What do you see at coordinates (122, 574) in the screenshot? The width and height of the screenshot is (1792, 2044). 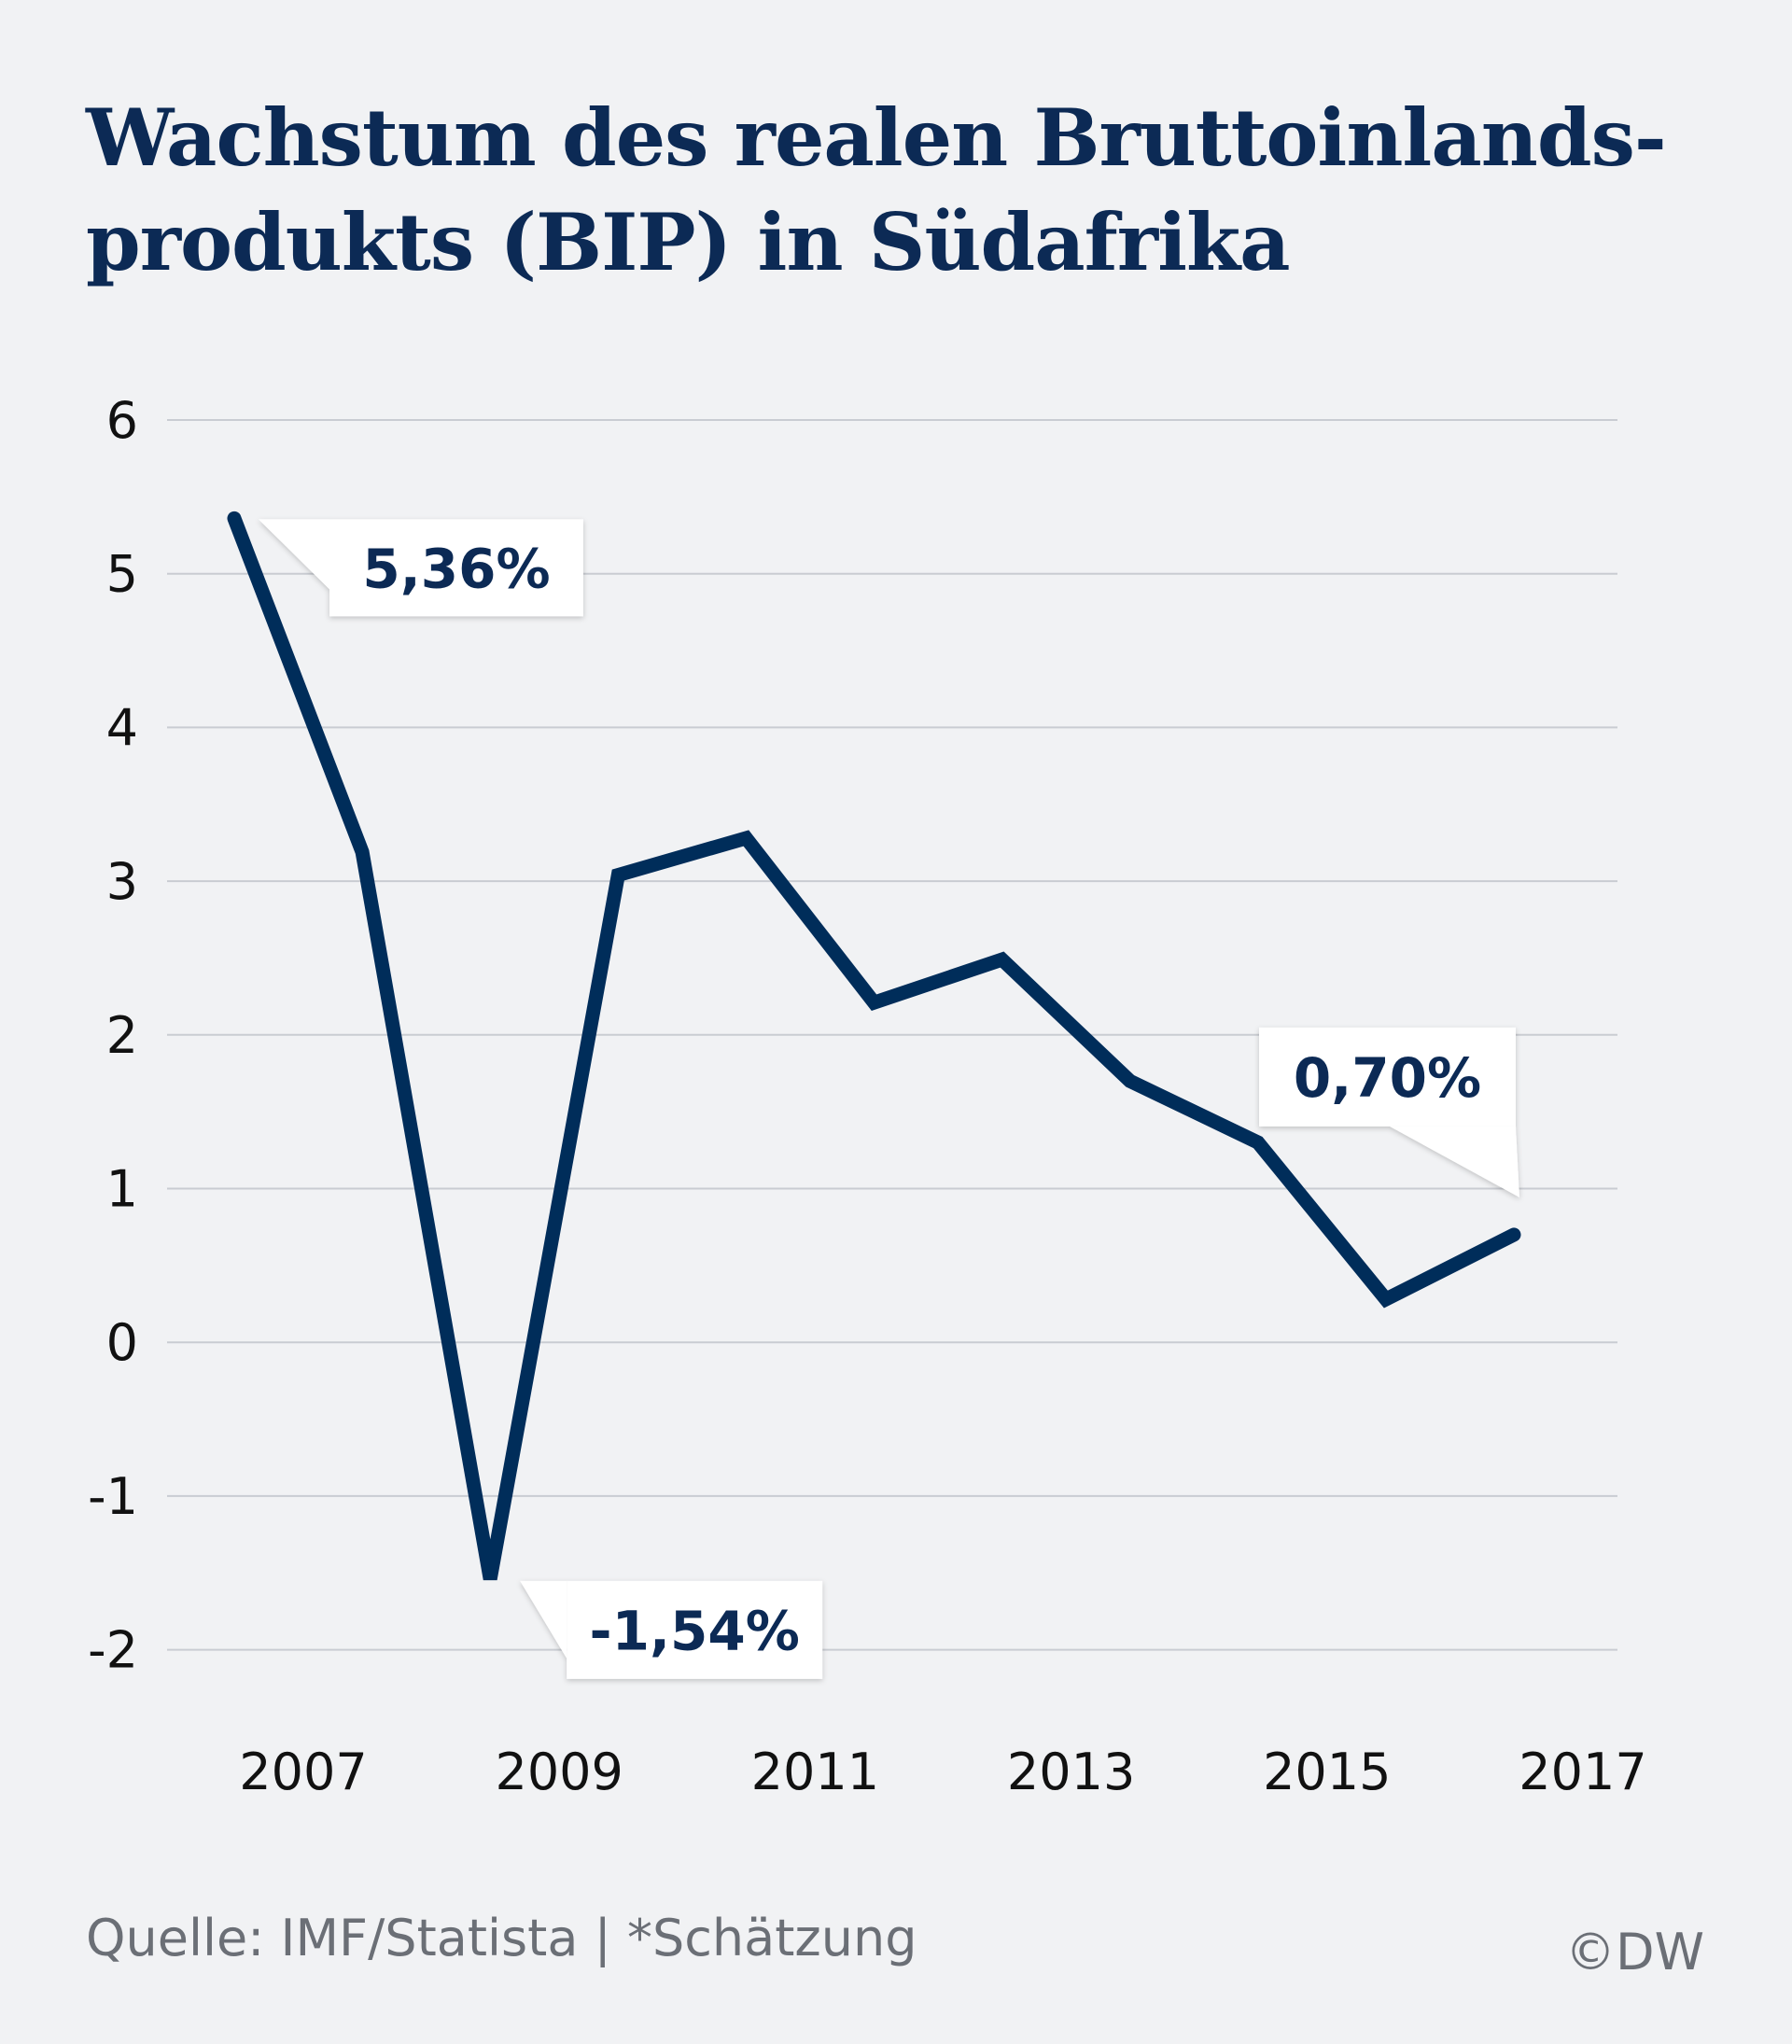 I see `y-tick-label: 5` at bounding box center [122, 574].